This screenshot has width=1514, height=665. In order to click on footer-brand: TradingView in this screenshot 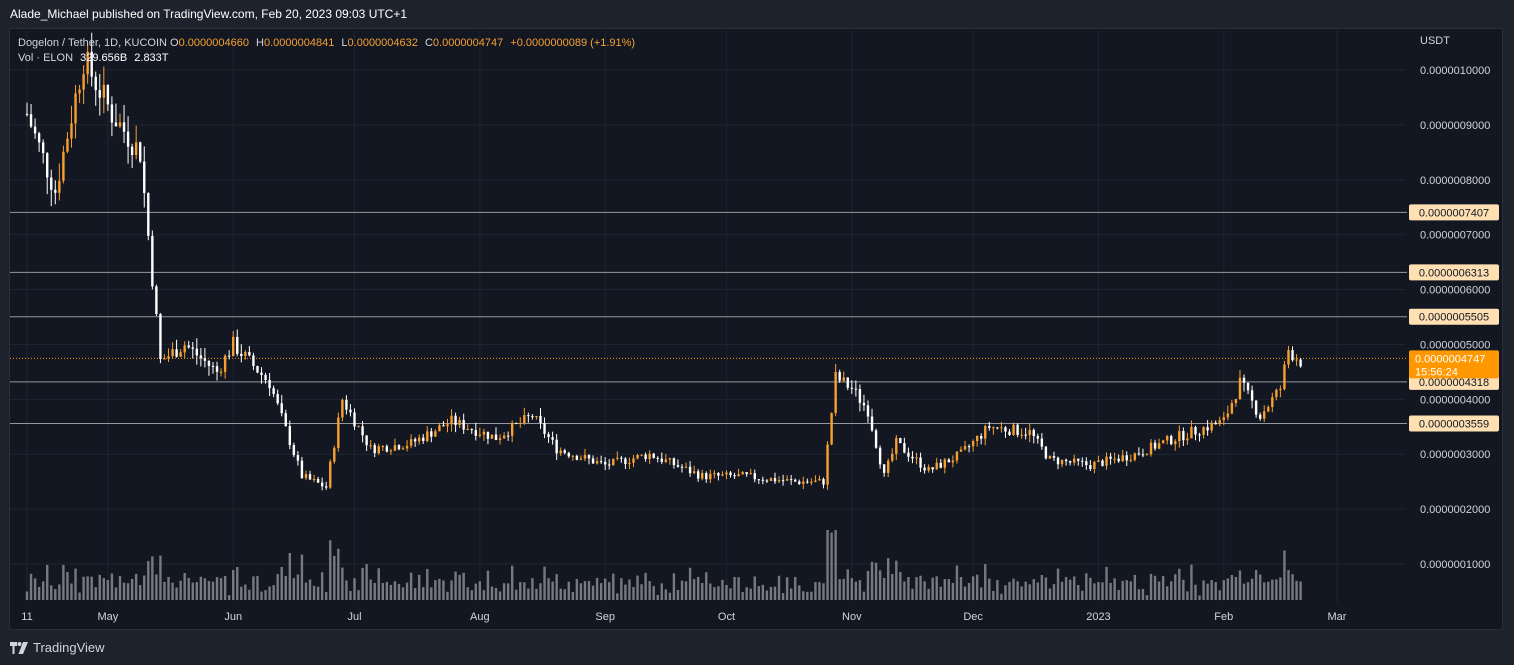, I will do `click(57, 647)`.